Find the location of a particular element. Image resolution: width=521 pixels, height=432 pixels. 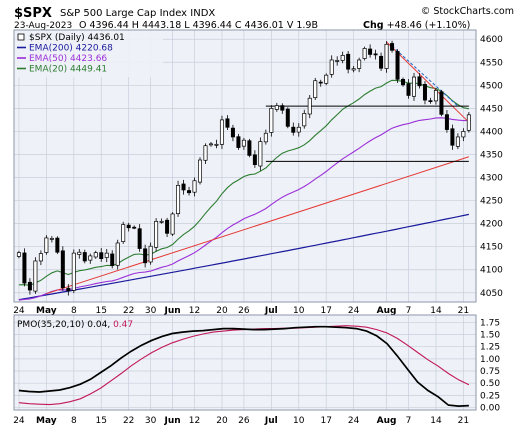

price-tick-label: 4350 is located at coordinates (491, 155).